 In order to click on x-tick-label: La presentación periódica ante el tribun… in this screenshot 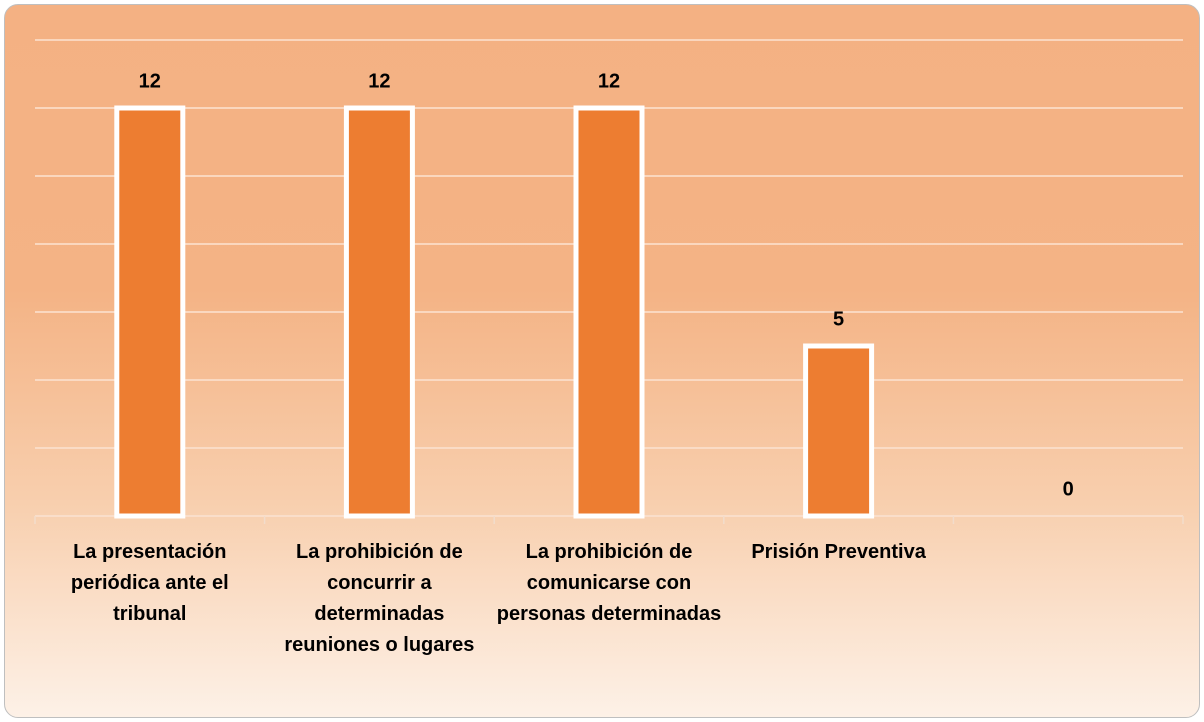, I will do `click(149, 583)`.